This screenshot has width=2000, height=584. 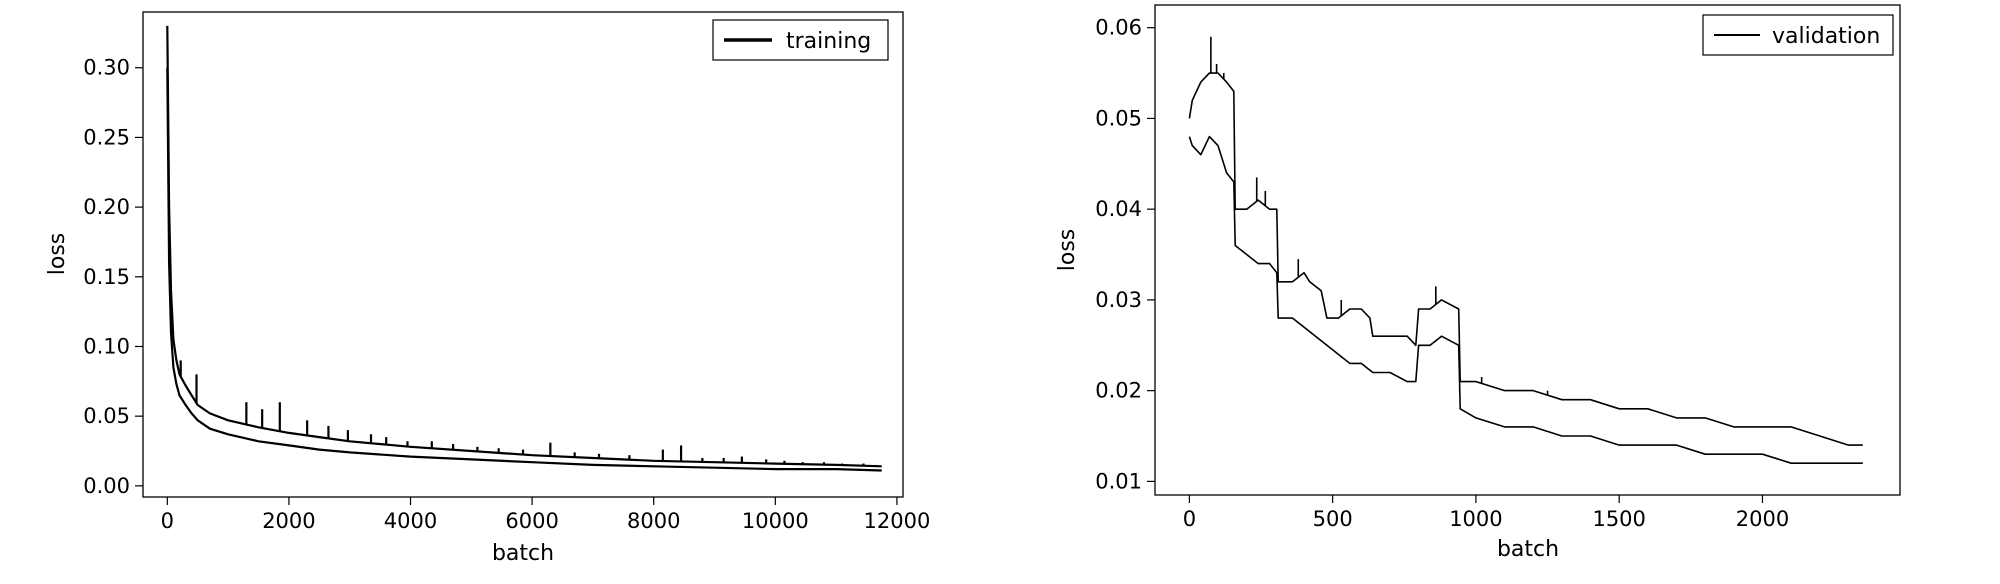 What do you see at coordinates (106, 346) in the screenshot?
I see `training-y-tick-label: 0.10` at bounding box center [106, 346].